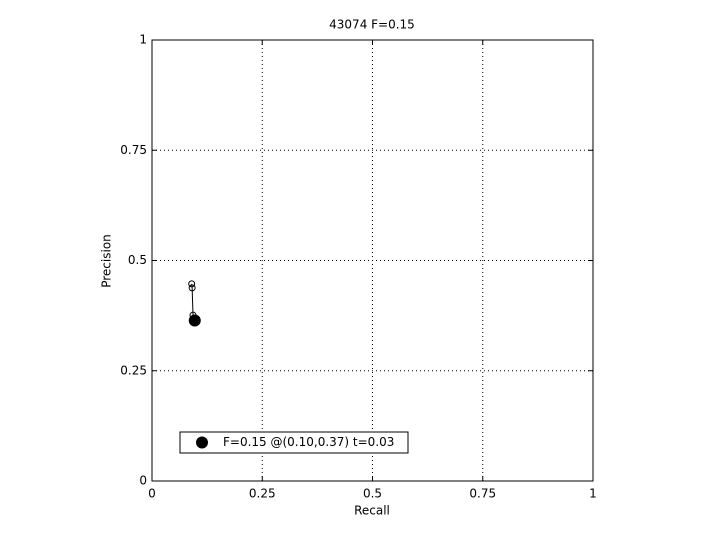 This screenshot has width=720, height=540. What do you see at coordinates (202, 442) in the screenshot?
I see `legend-marker` at bounding box center [202, 442].